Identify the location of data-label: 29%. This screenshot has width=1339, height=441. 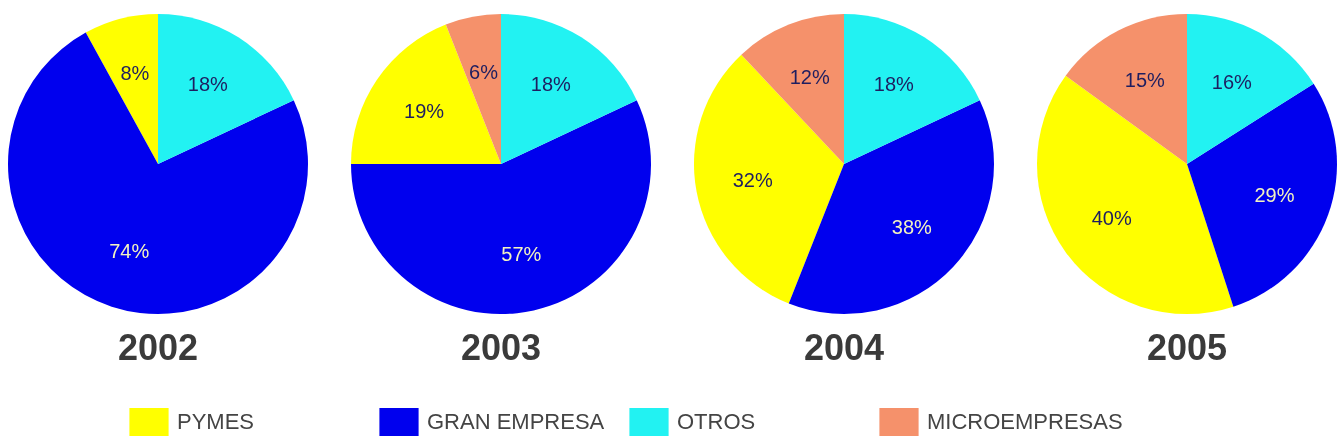
(1274, 194).